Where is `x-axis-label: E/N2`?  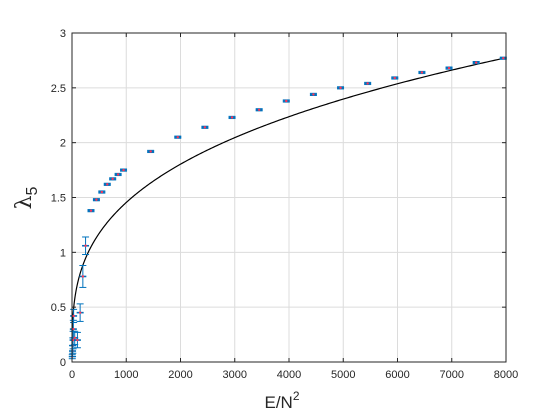 x-axis-label: E/N2 is located at coordinates (281, 400).